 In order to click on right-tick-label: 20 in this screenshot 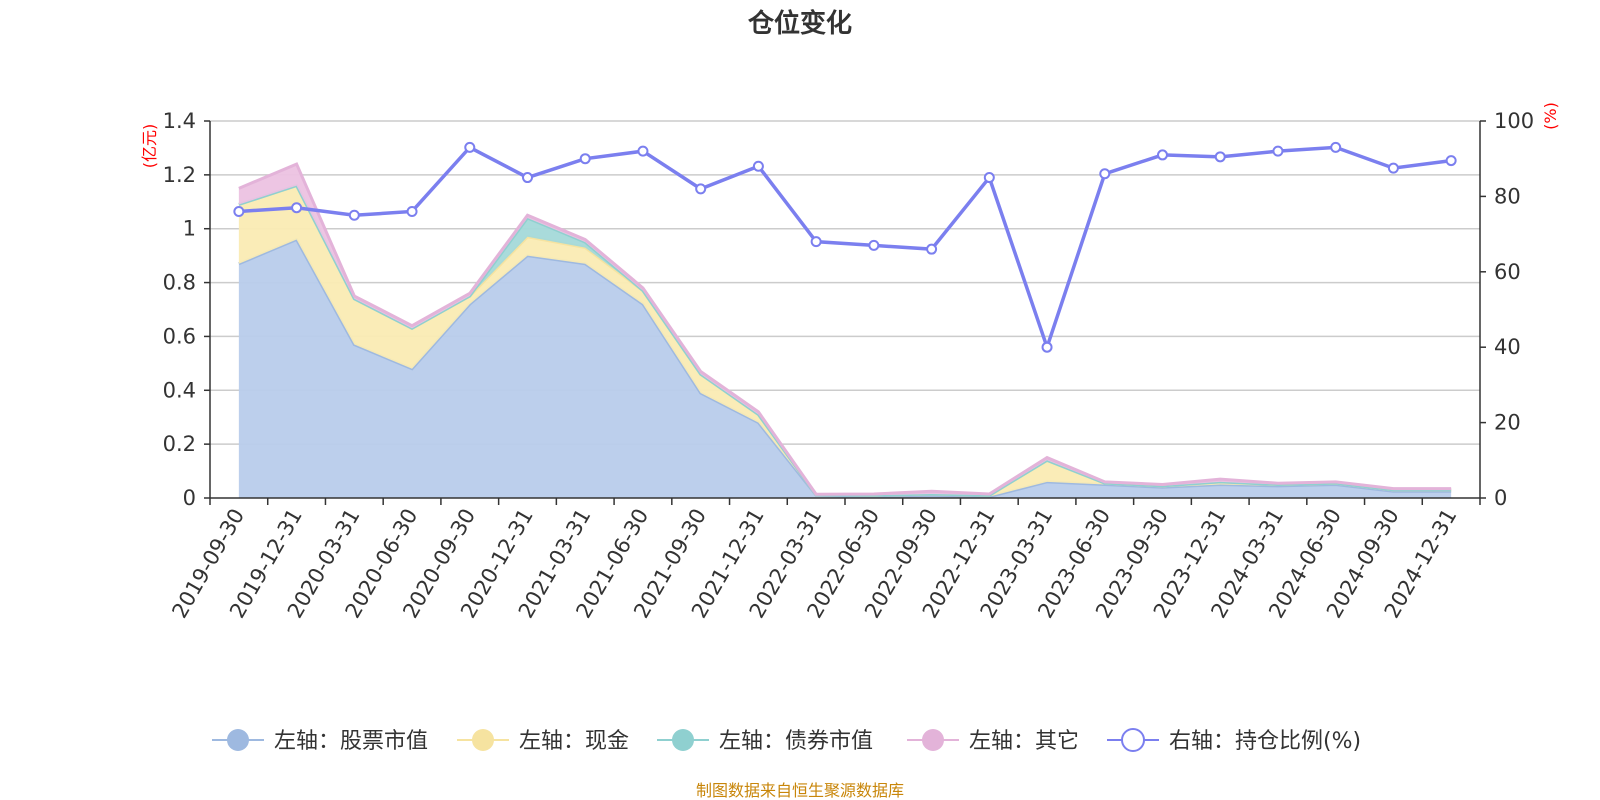, I will do `click(1507, 423)`.